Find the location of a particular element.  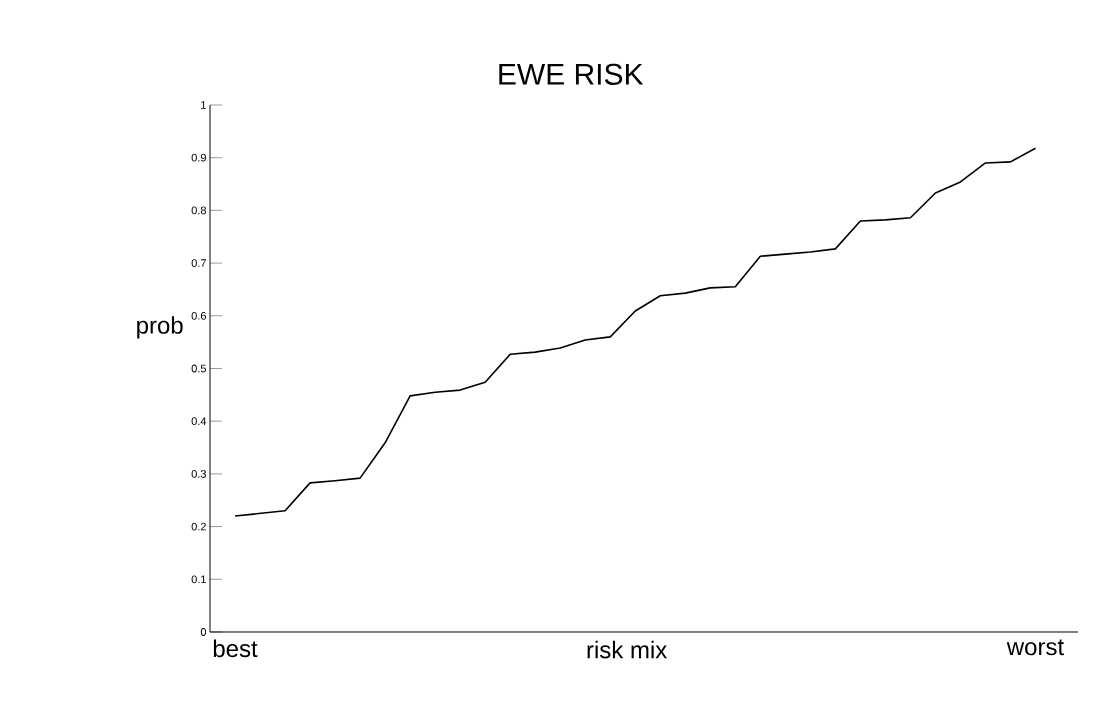

x-tick-label: worst is located at coordinates (1035, 647).